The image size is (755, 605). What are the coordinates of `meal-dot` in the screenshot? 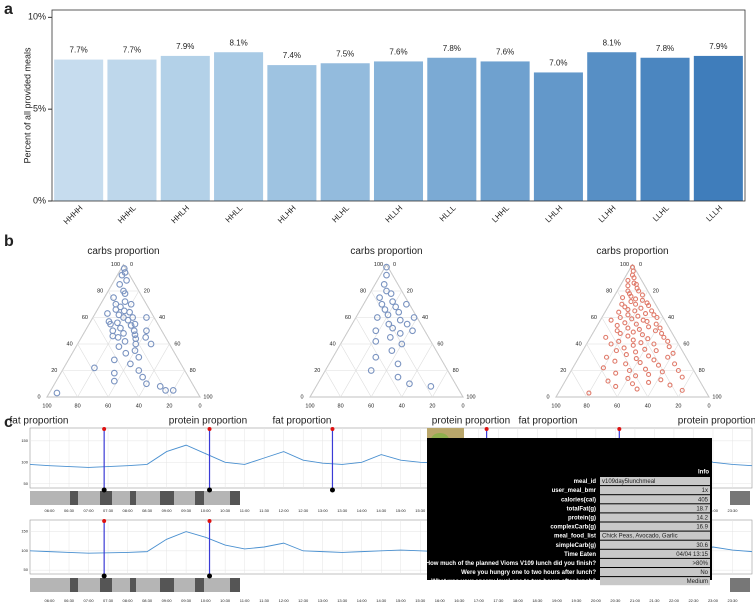 It's located at (210, 576).